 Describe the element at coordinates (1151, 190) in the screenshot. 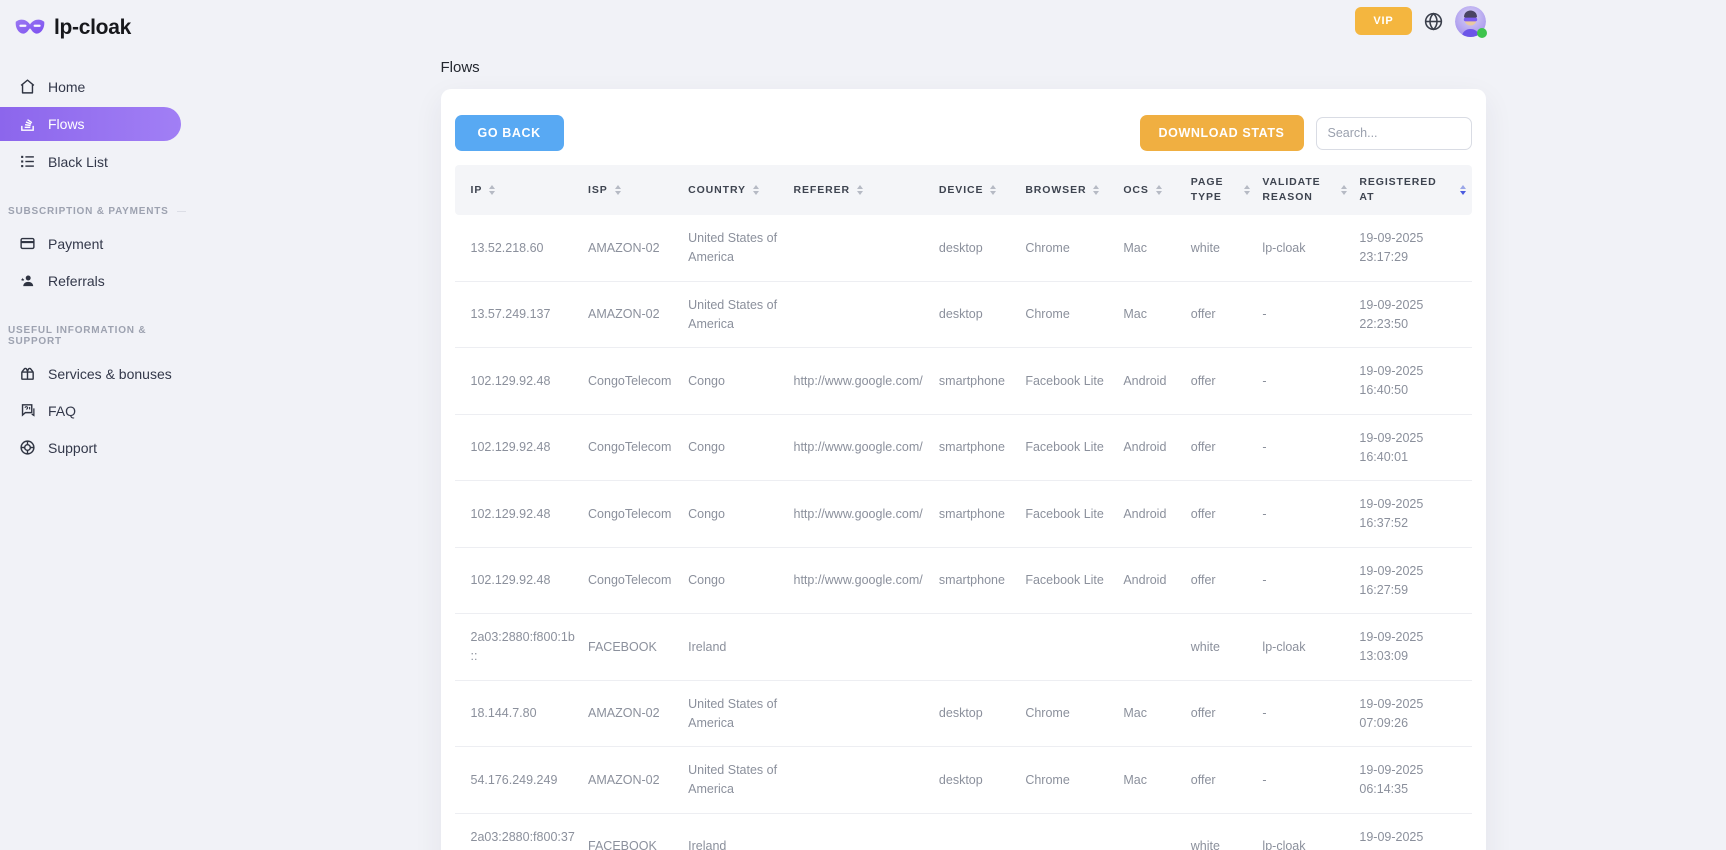

I see `col-ocs: OCS` at that location.